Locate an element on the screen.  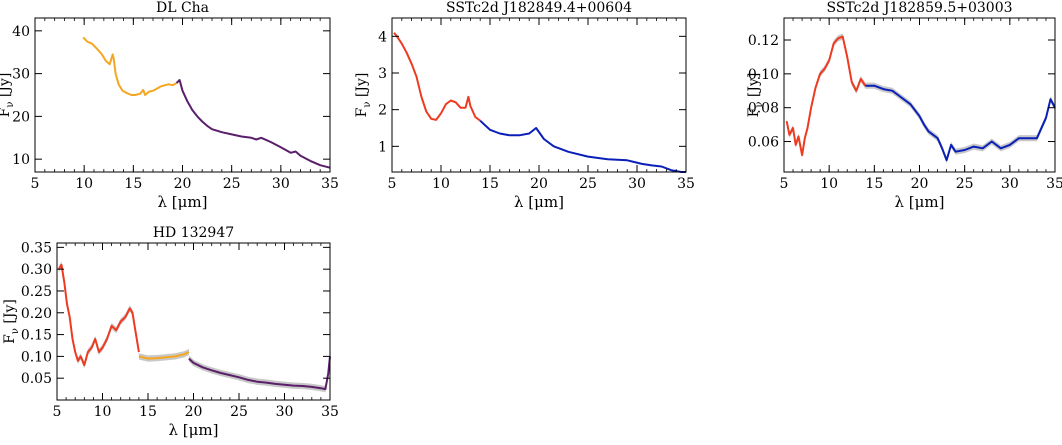
y-tick-label: 0.12 is located at coordinates (763, 41).